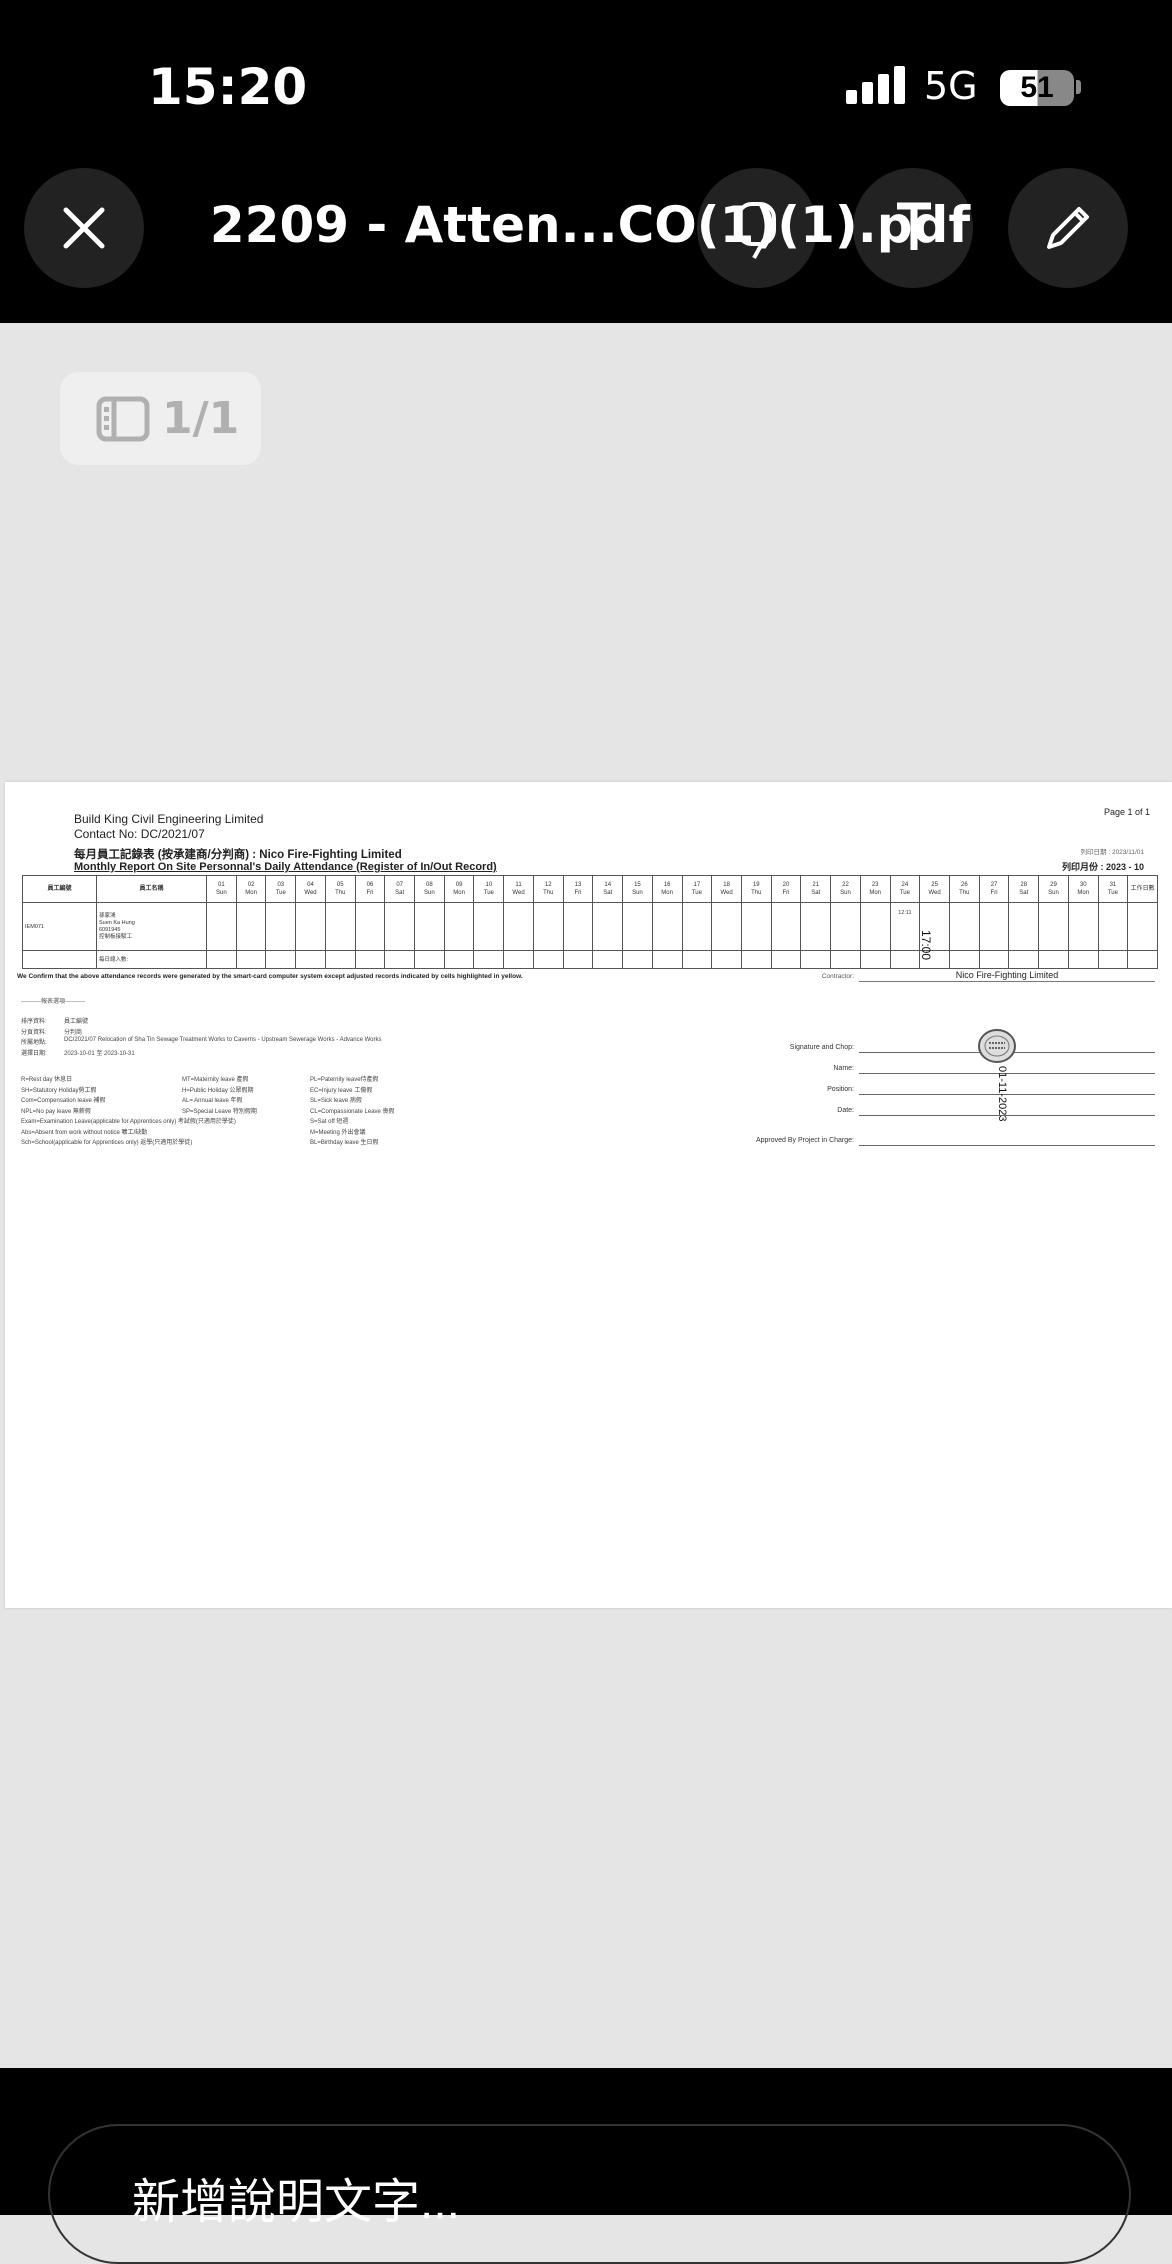 This screenshot has width=1172, height=2264. I want to click on legend-item: H=Public Holiday 公眾假期, so click(218, 1090).